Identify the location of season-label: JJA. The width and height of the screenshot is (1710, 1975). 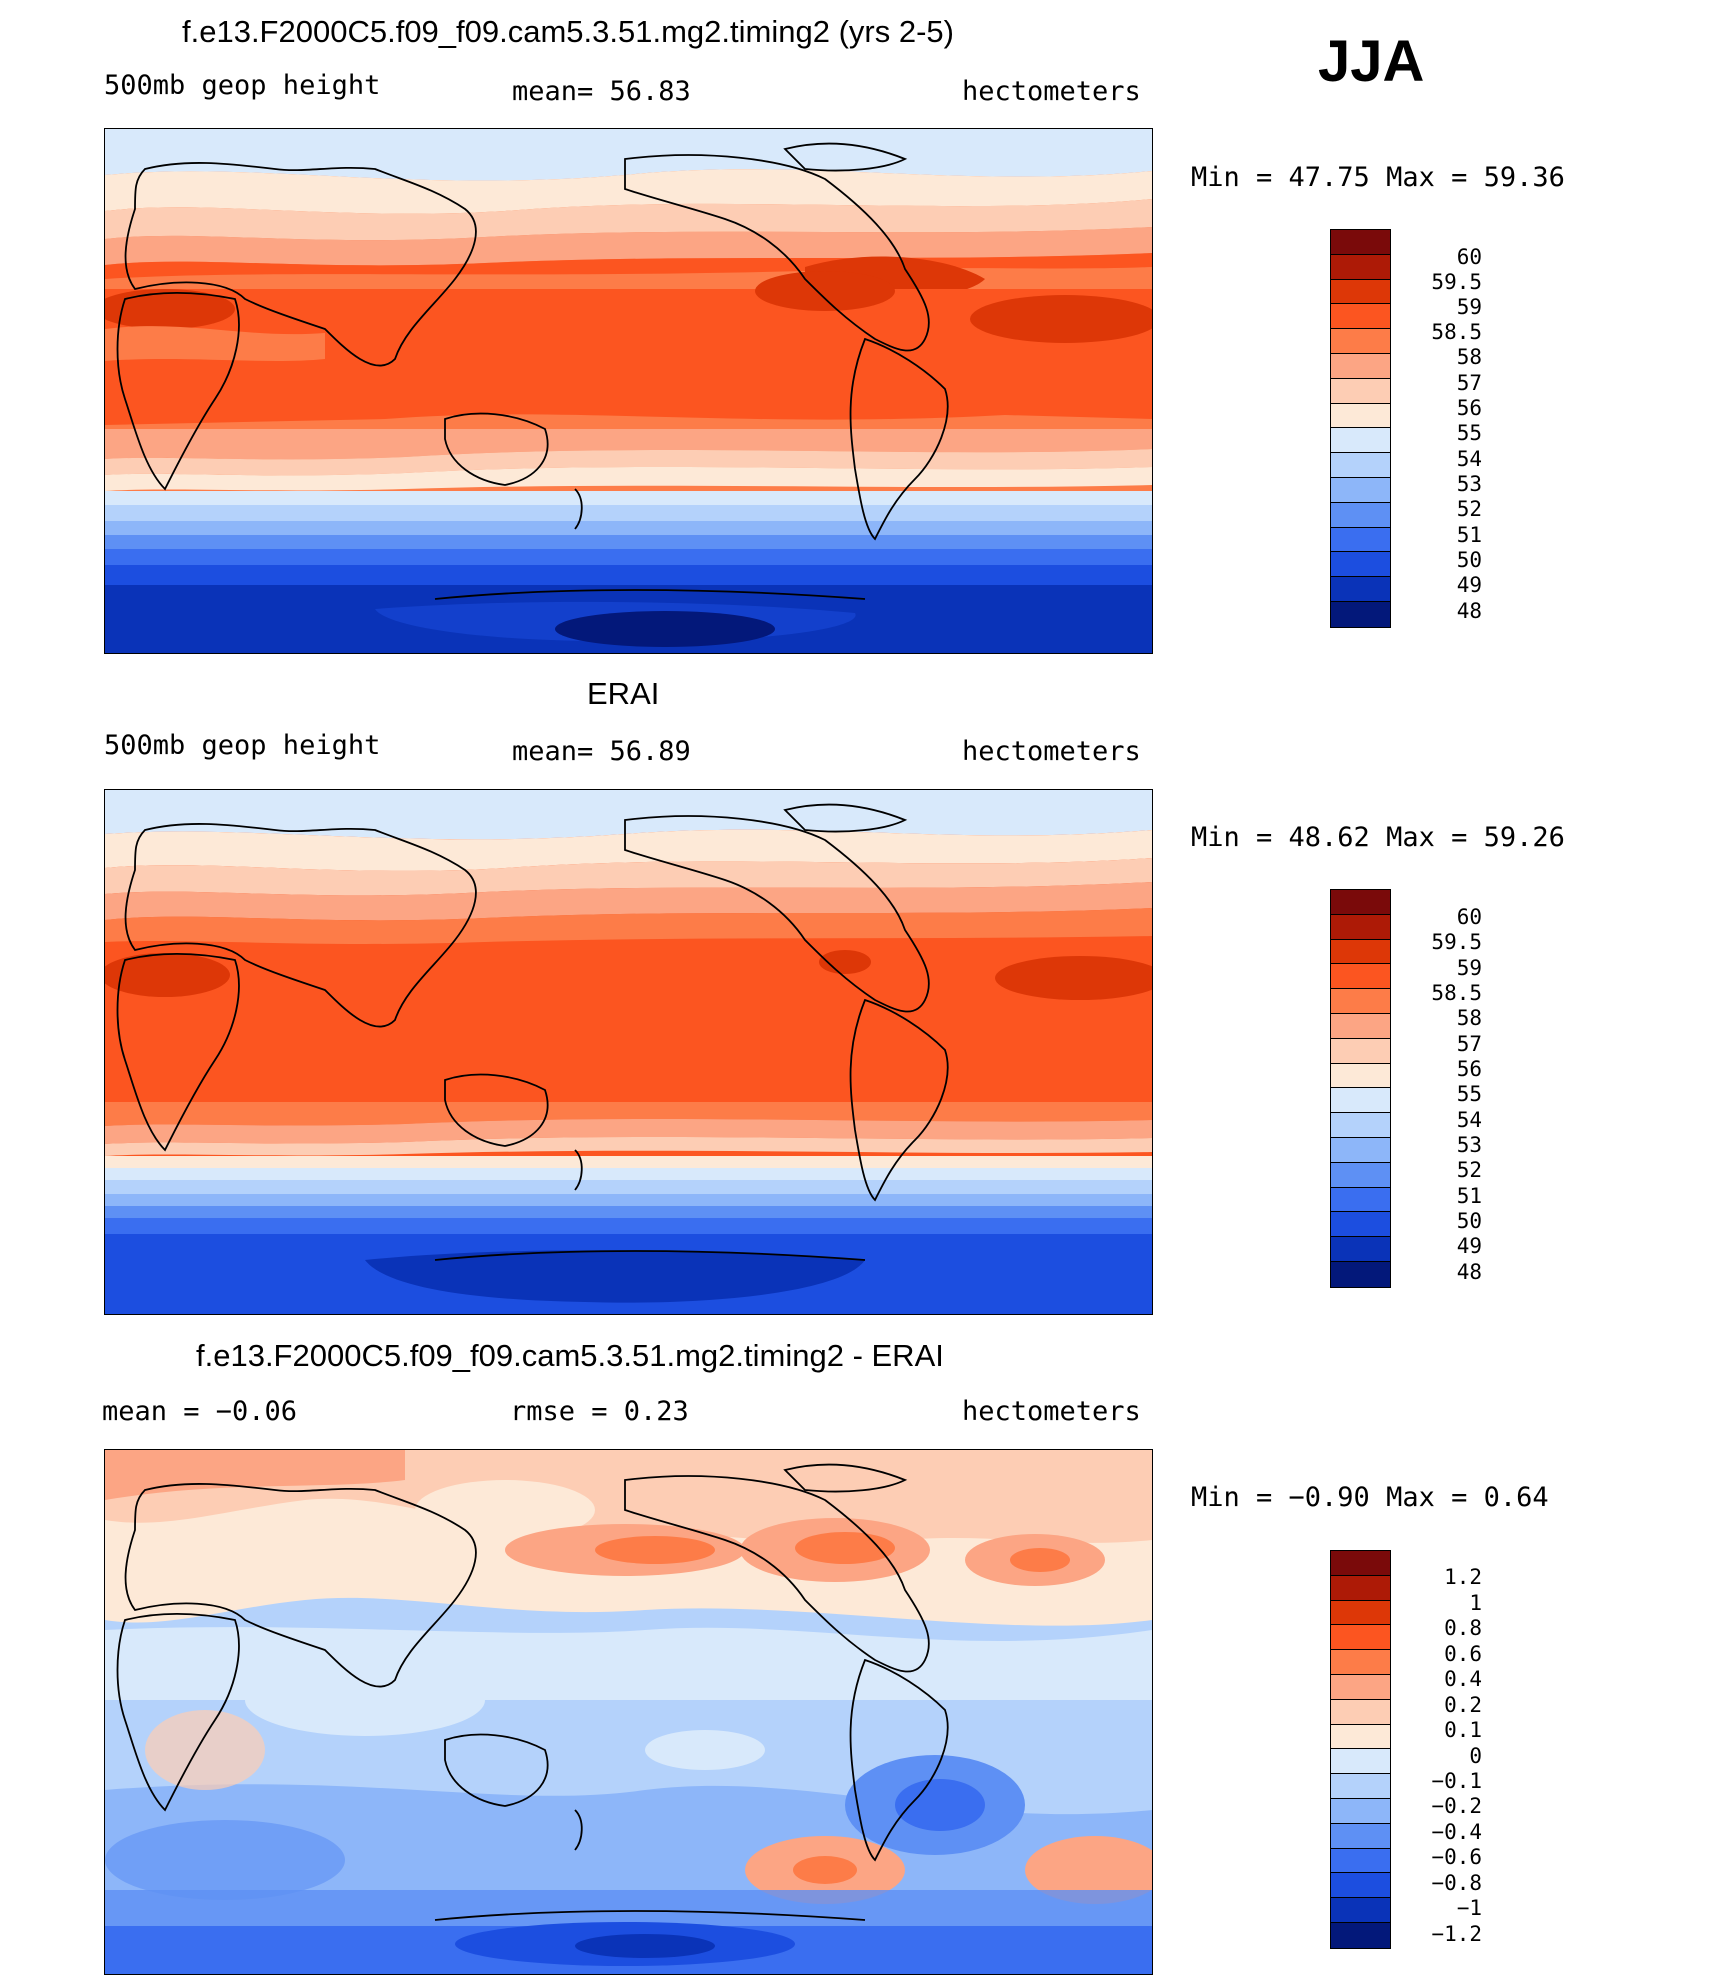
(1371, 61).